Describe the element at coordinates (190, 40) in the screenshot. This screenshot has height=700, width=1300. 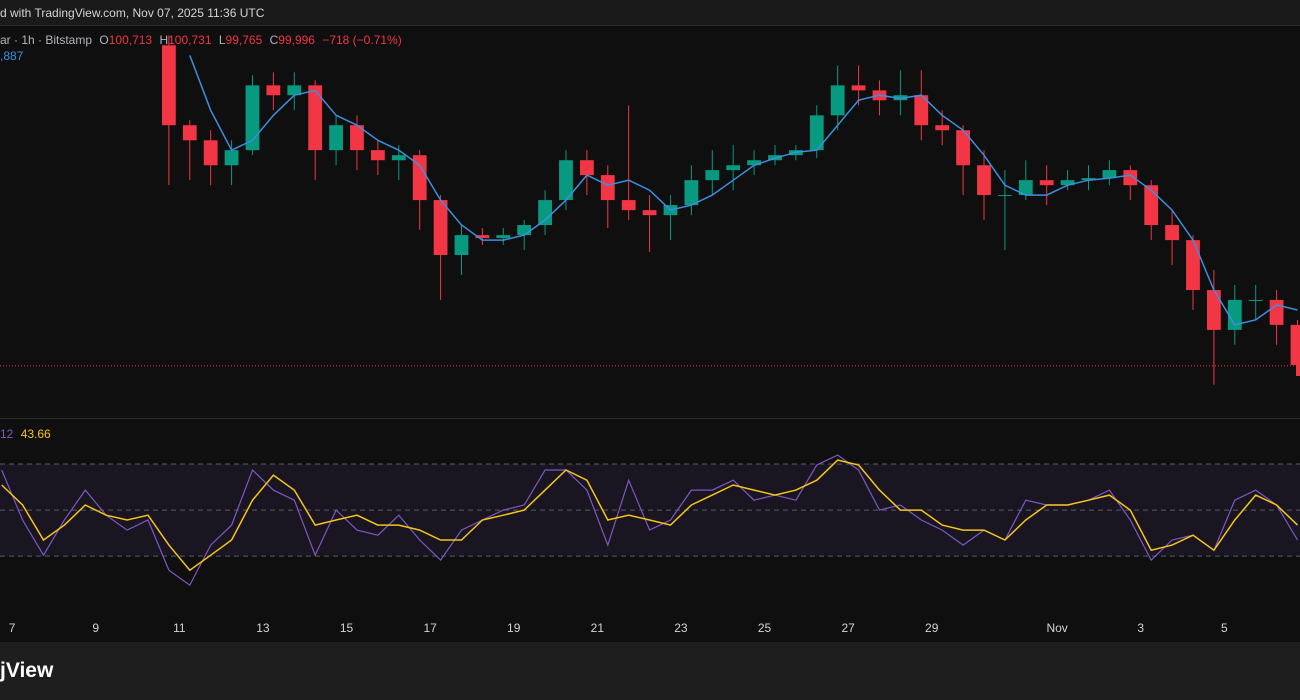
I see `ohlc-value: 100,731` at that location.